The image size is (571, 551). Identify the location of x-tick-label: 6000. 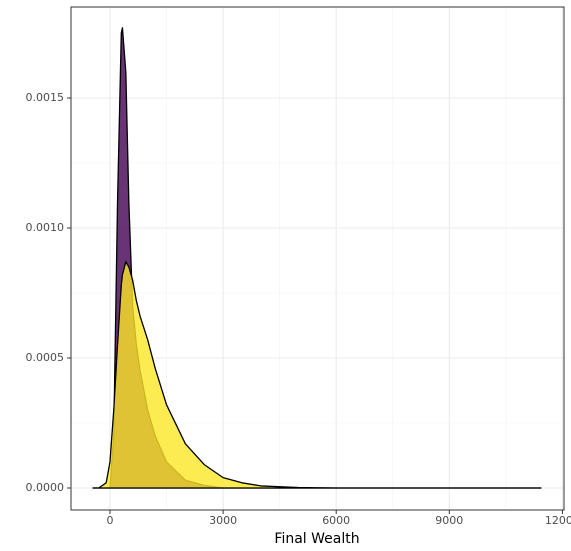
(336, 520).